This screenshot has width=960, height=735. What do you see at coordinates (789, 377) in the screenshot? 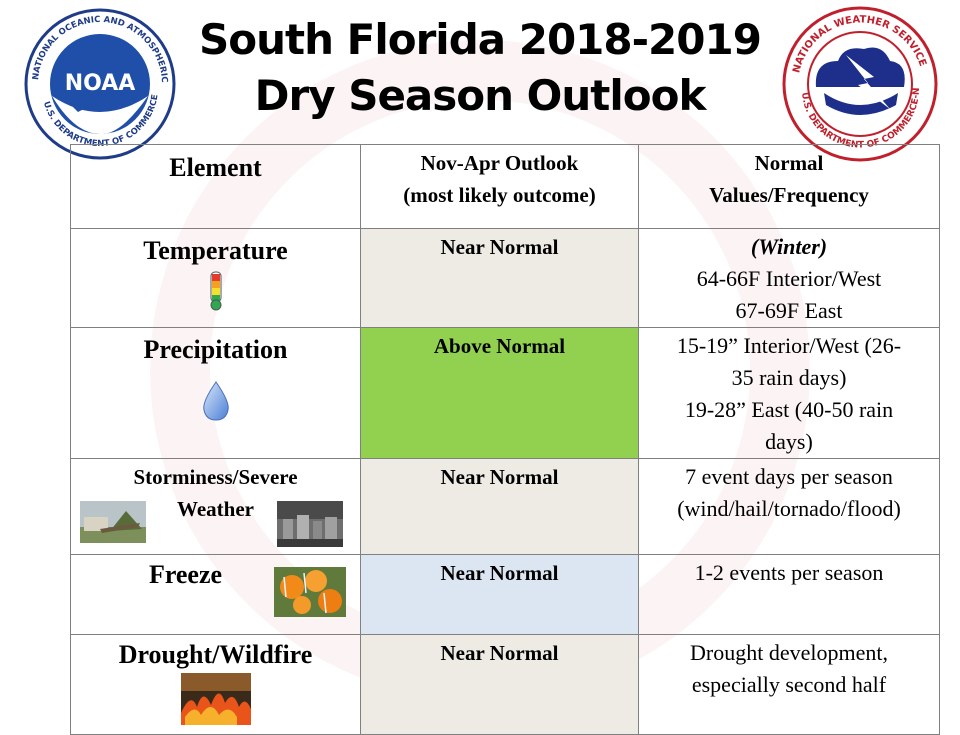
I see `normal-line: 35 rain days)` at bounding box center [789, 377].